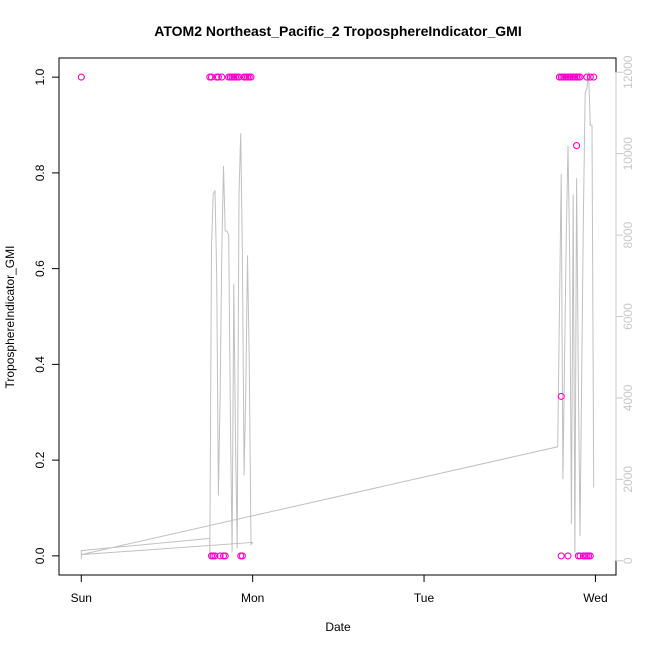  What do you see at coordinates (424, 598) in the screenshot?
I see `x-tick-label: Tue` at bounding box center [424, 598].